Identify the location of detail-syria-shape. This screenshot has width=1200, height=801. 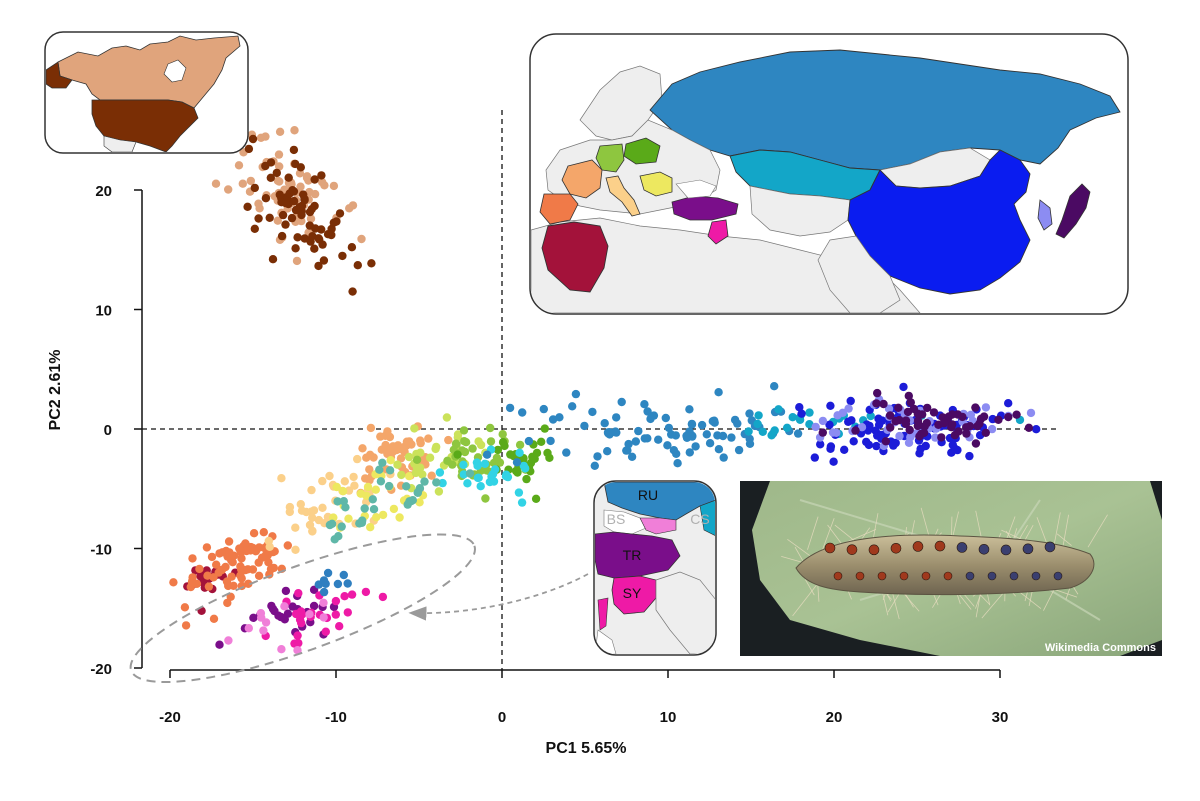
(634, 595).